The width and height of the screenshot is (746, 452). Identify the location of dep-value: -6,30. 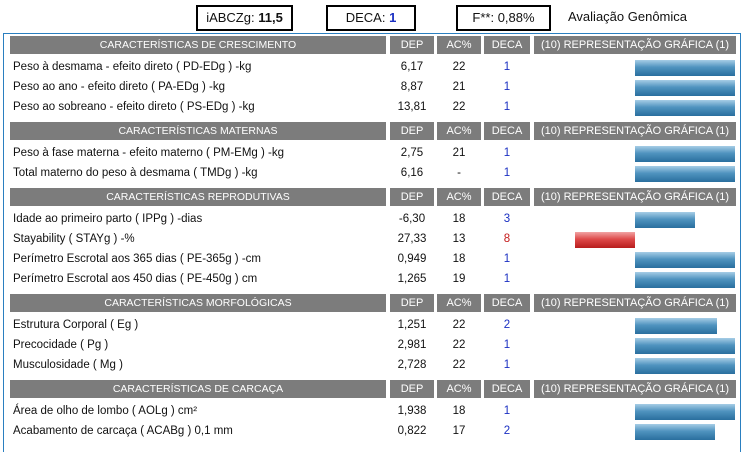
(412, 219).